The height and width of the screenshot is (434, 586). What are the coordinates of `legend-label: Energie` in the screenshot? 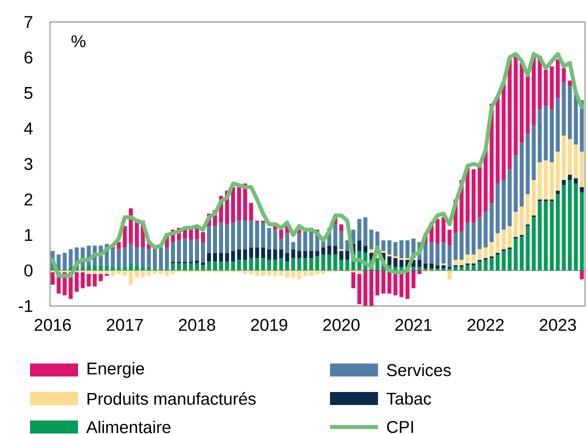 It's located at (116, 370).